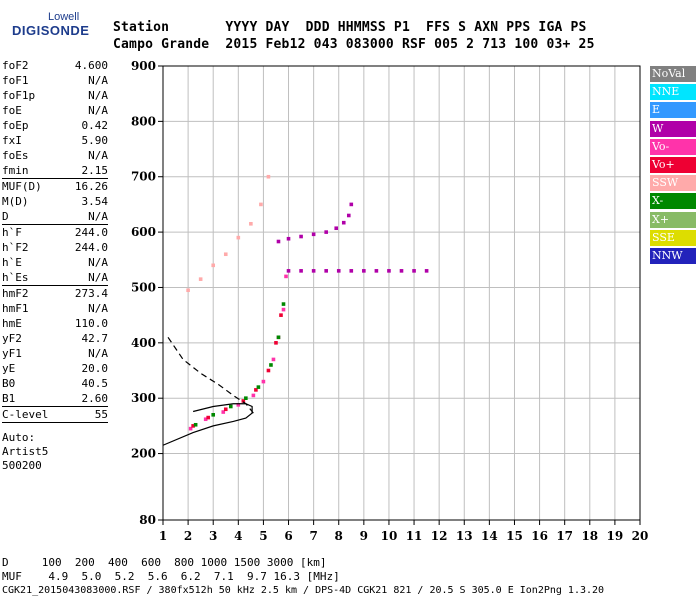  I want to click on param-row: foEs N/A, so click(55, 155).